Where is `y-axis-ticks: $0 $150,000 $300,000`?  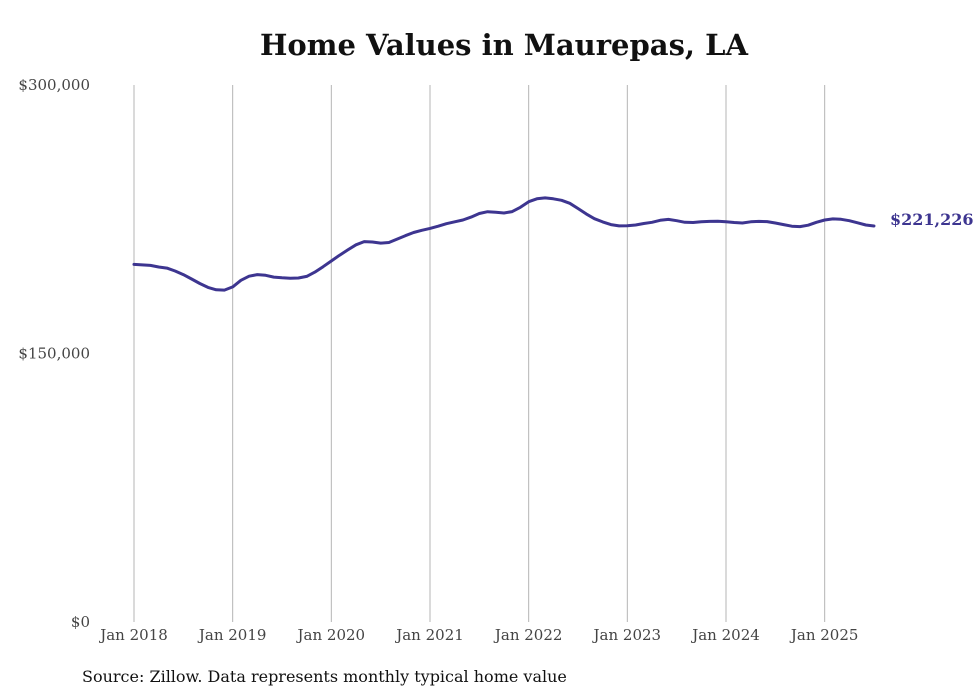 y-axis-ticks: $0 $150,000 $300,000 is located at coordinates (54, 353).